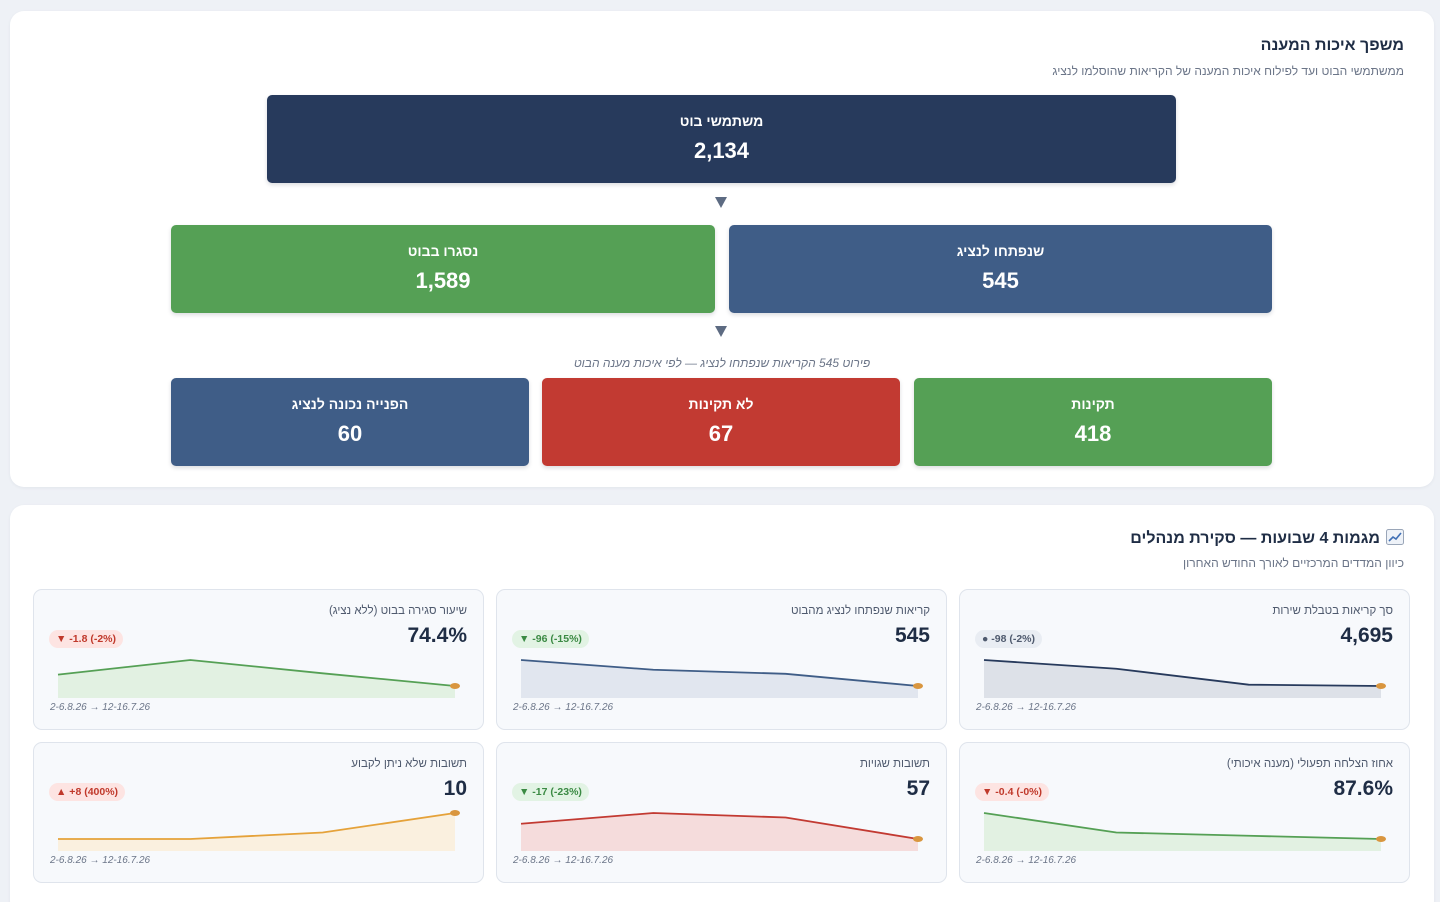  I want to click on trend-label: קריאות שנפתחו לנציג מהבוט, so click(860, 611).